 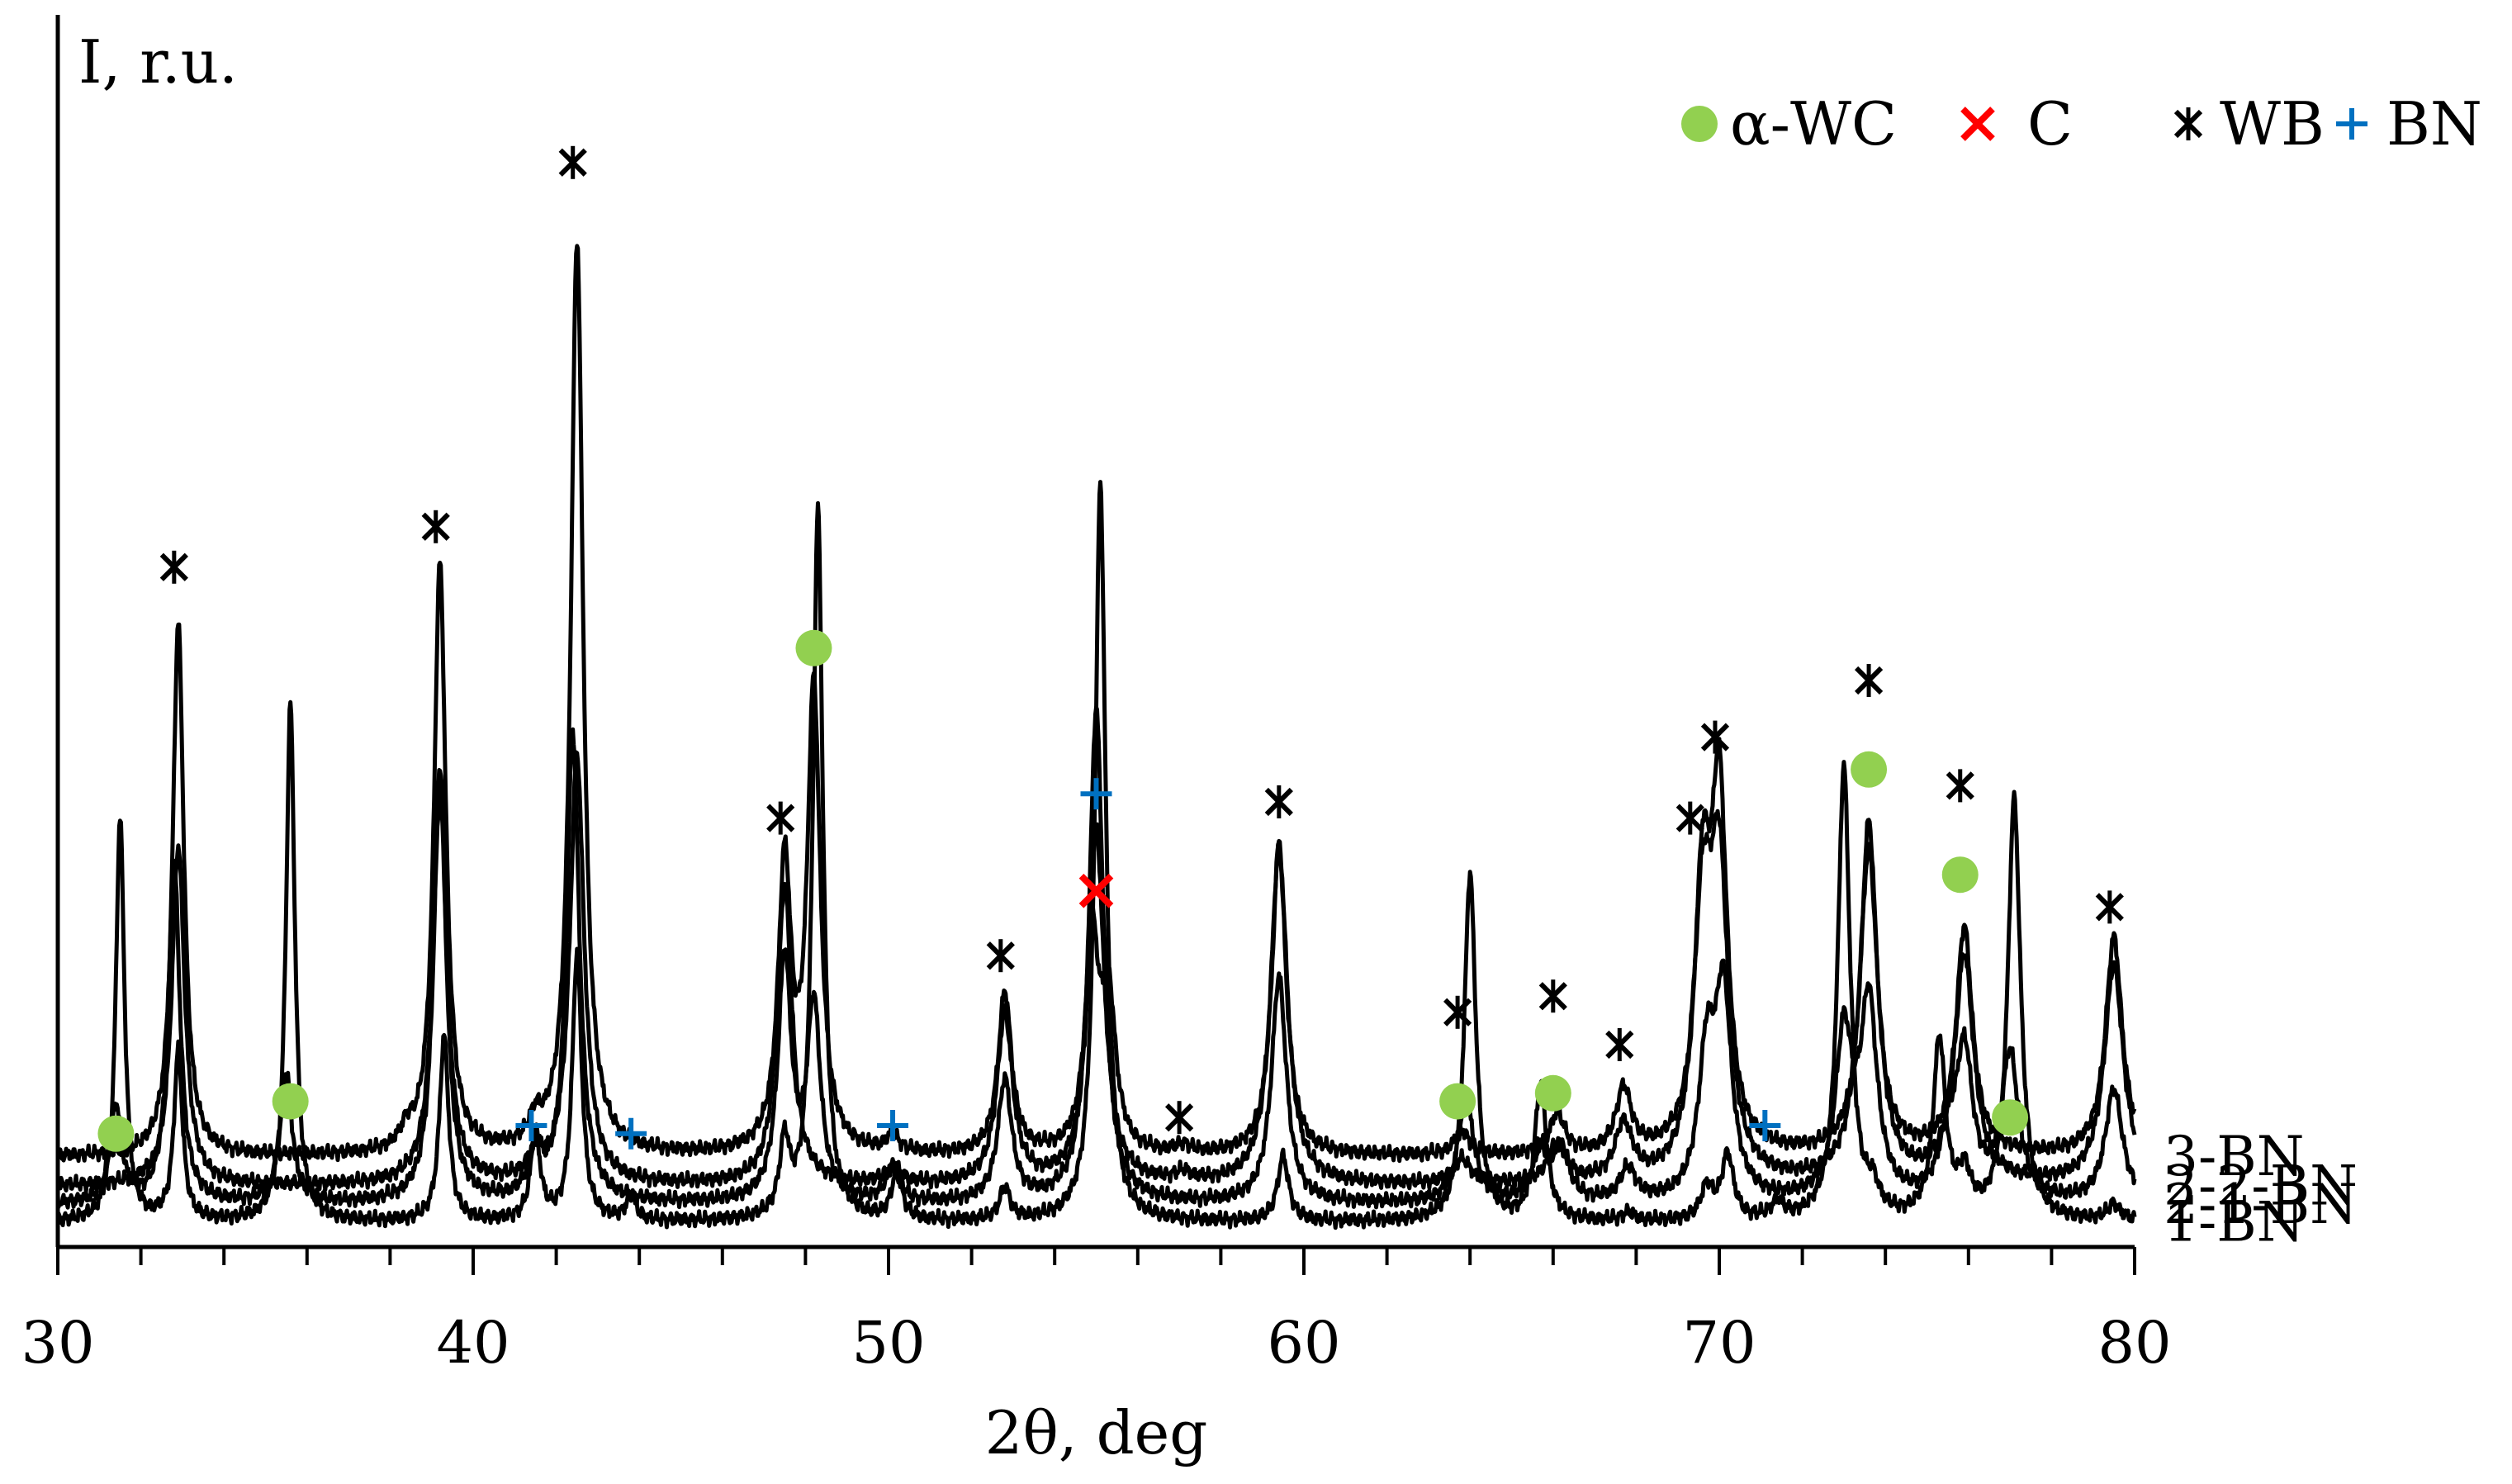 I want to click on legend-c-marker, so click(x=1977, y=124).